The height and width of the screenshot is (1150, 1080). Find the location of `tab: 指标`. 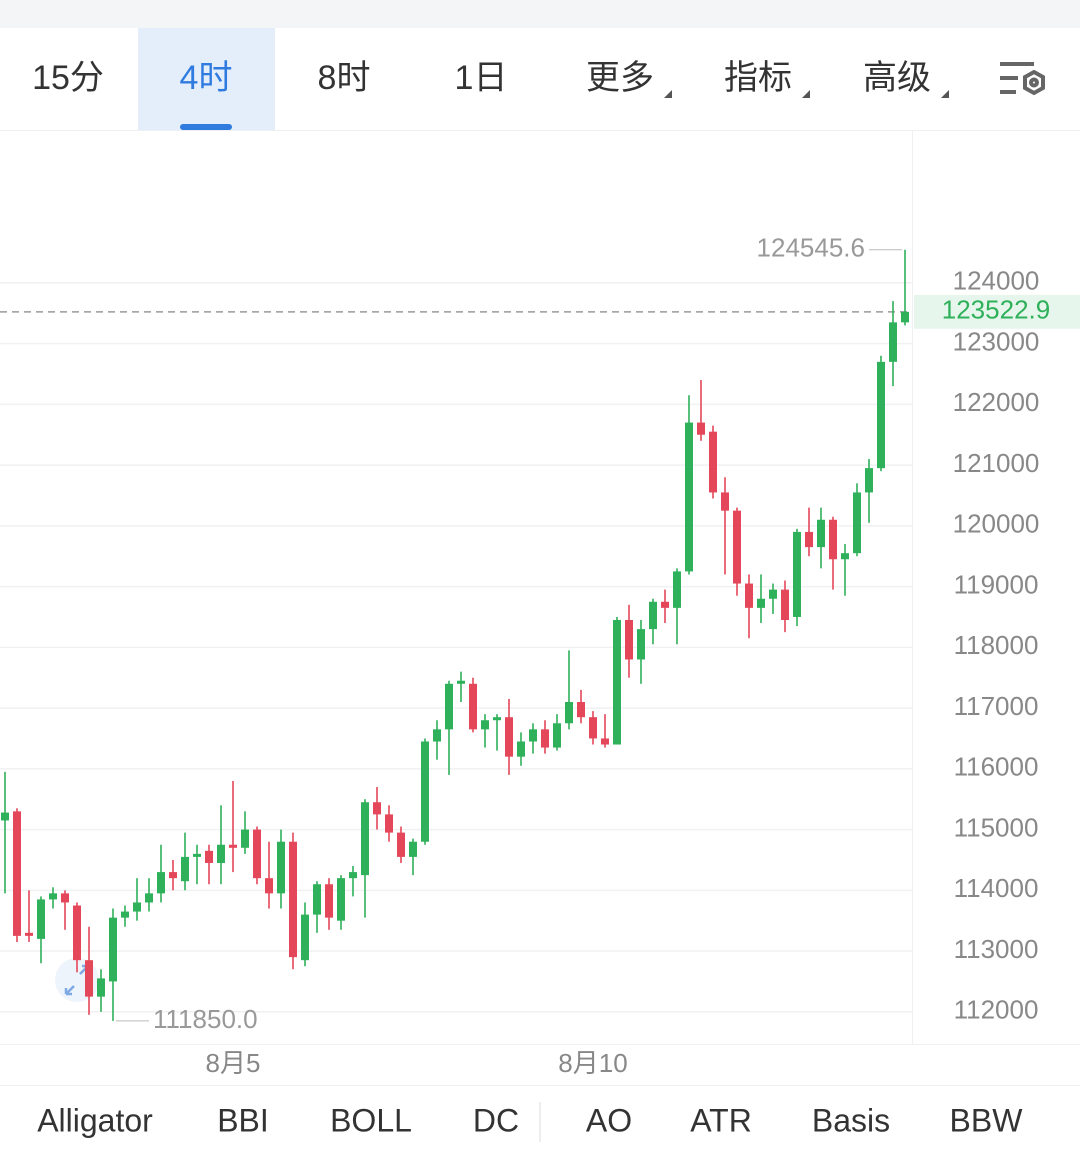

tab: 指标 is located at coordinates (758, 78).